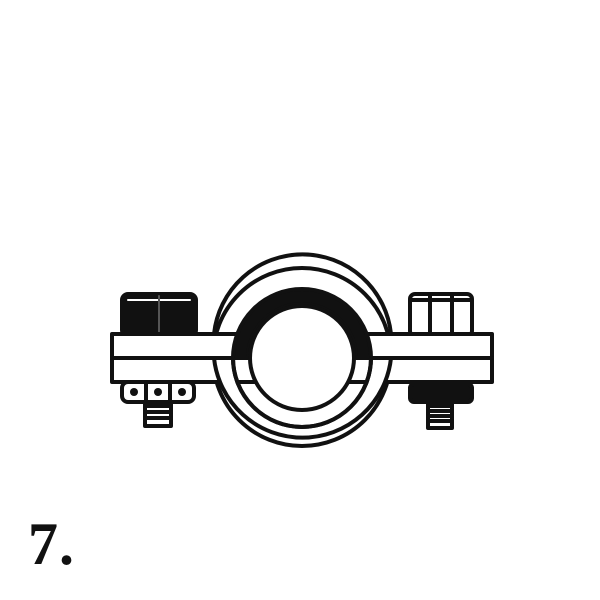 The height and width of the screenshot is (600, 600). I want to click on left-bolt-head, so click(159, 315).